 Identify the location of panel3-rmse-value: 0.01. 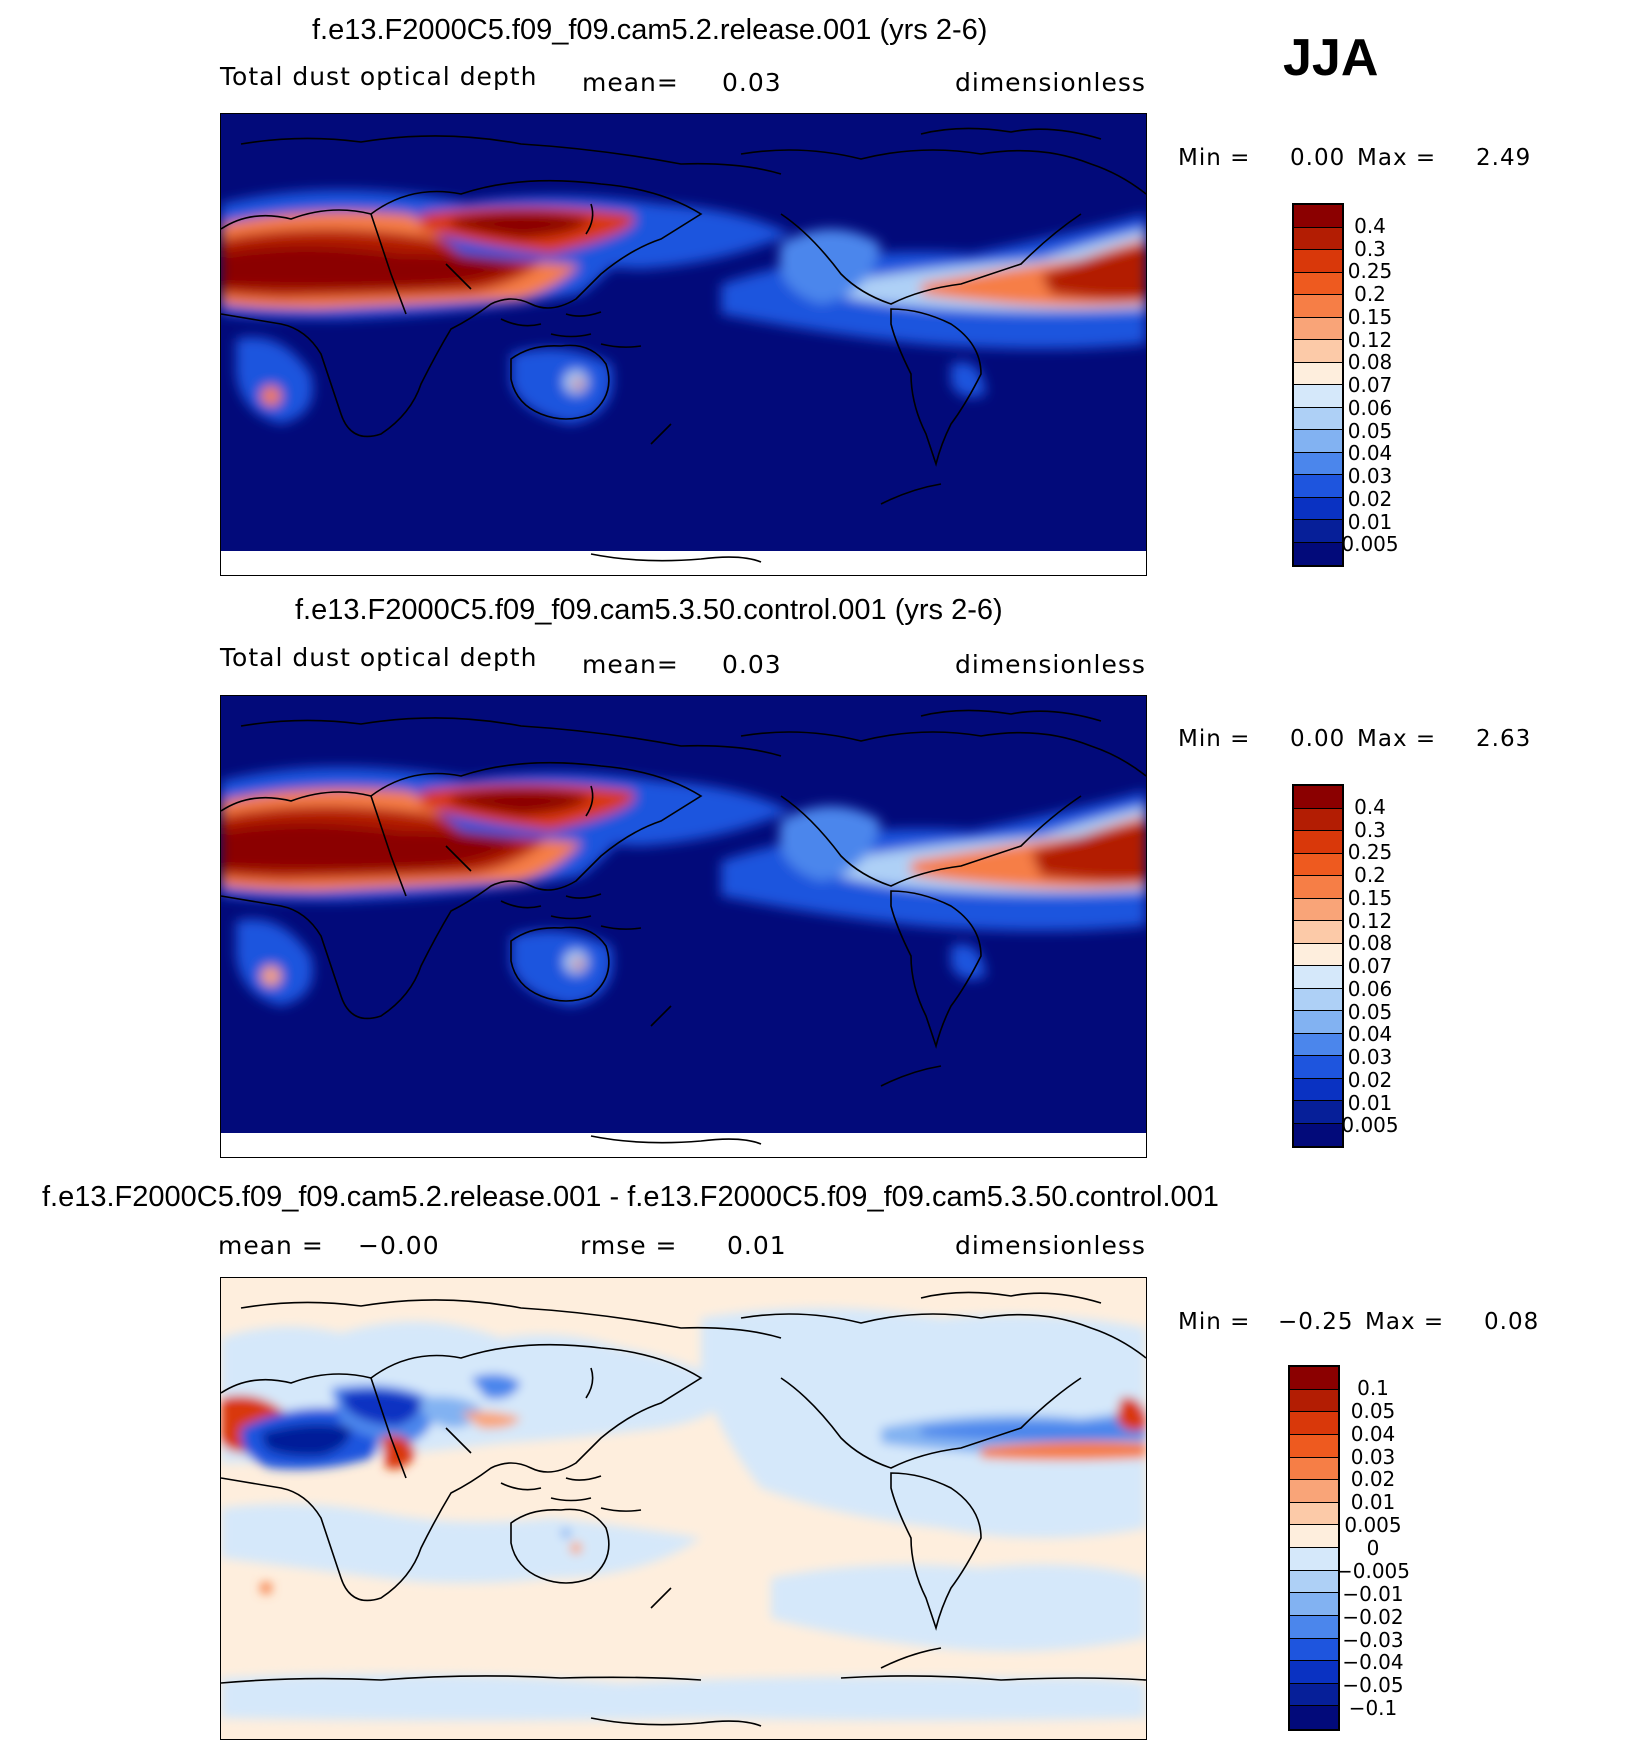
(757, 1245).